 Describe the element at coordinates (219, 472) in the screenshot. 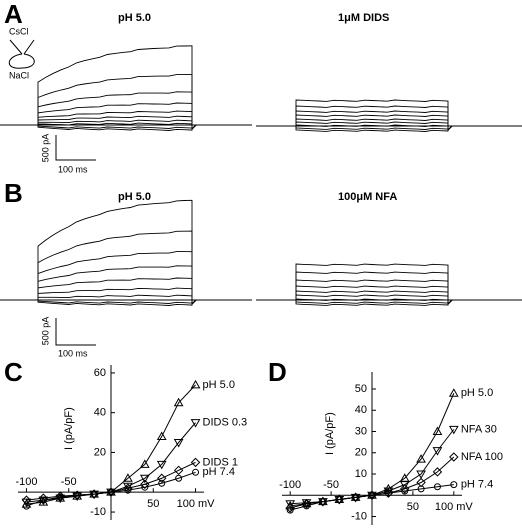

I see `series-label: pH 7.4` at that location.